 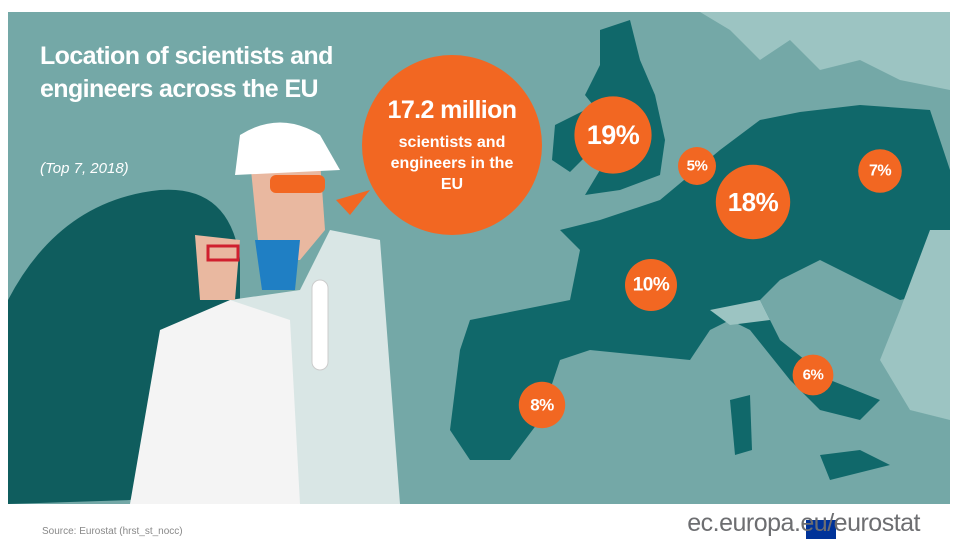 I want to click on non-eu-land, so click(x=825, y=51).